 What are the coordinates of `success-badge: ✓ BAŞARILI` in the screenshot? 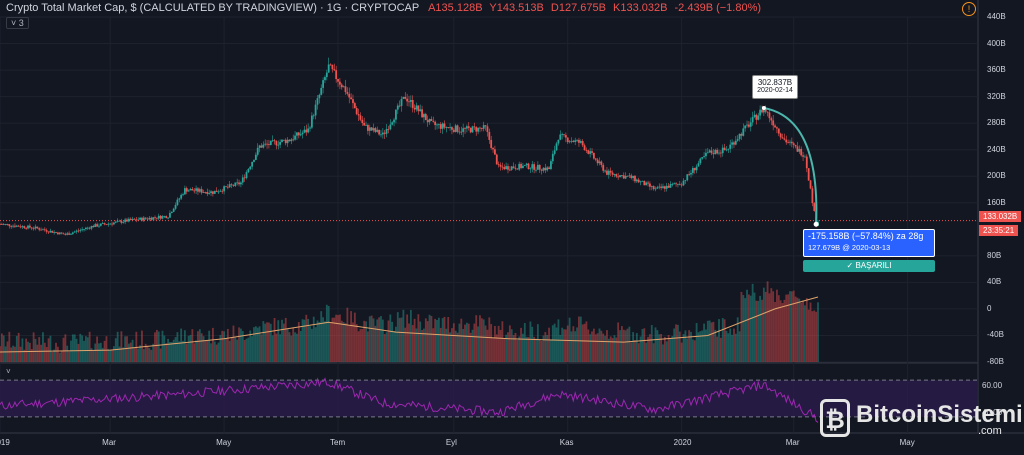 It's located at (869, 266).